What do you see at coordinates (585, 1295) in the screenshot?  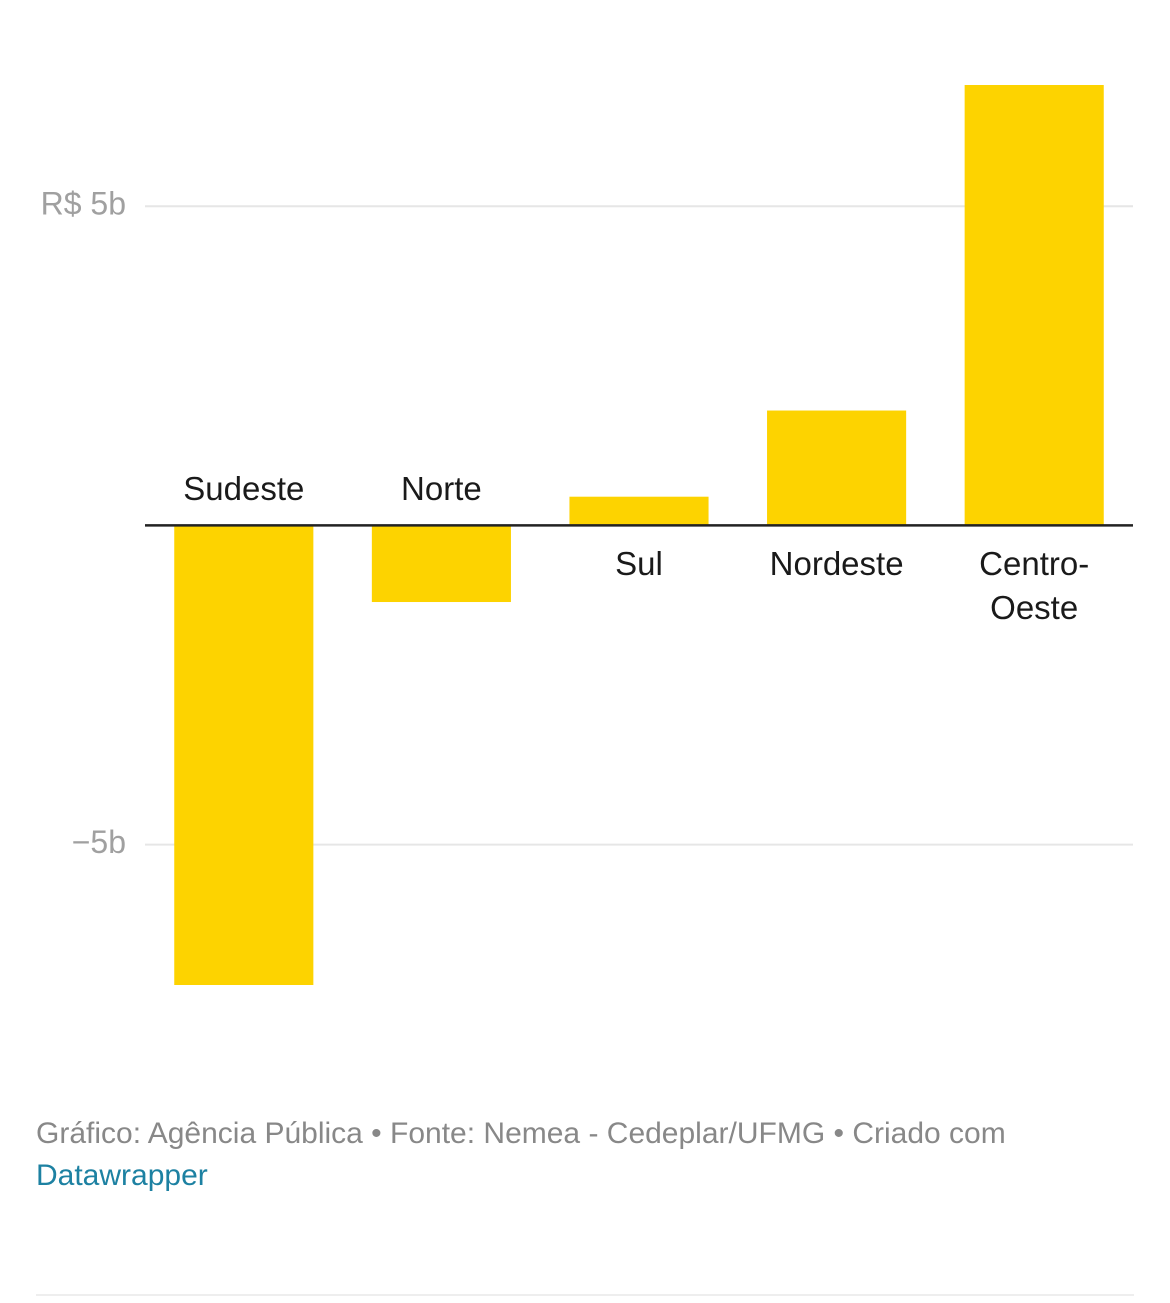 I see `rule` at bounding box center [585, 1295].